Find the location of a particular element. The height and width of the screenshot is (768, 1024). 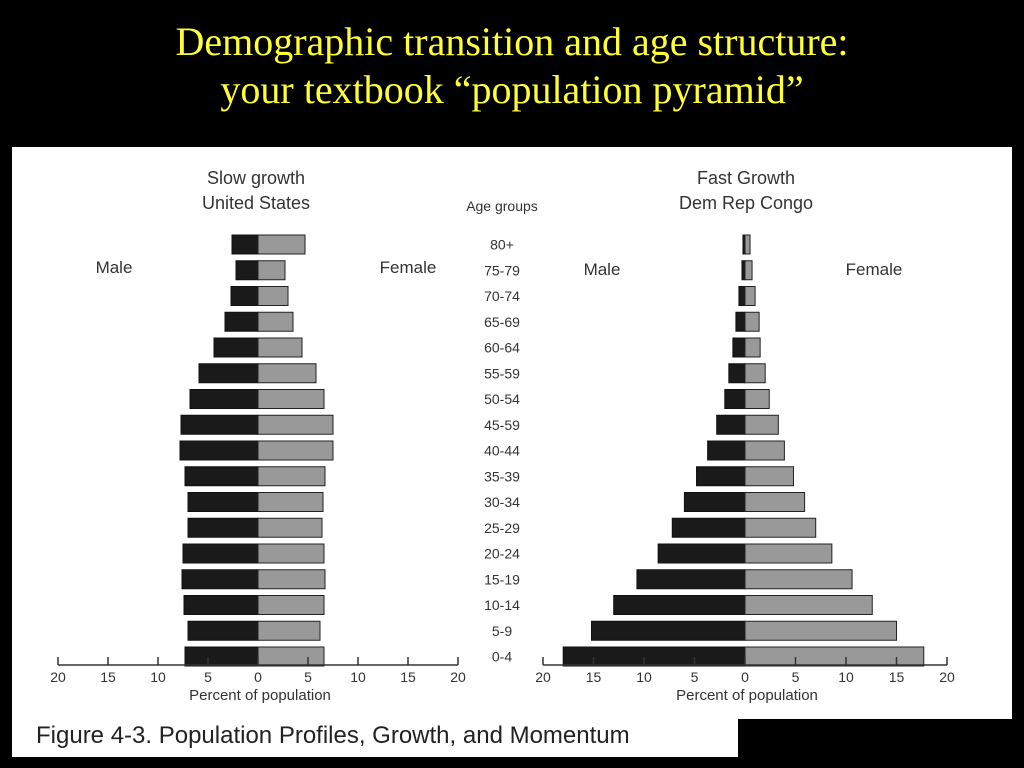

slide-title-line-2: your textbook “population pyramid” is located at coordinates (512, 89).